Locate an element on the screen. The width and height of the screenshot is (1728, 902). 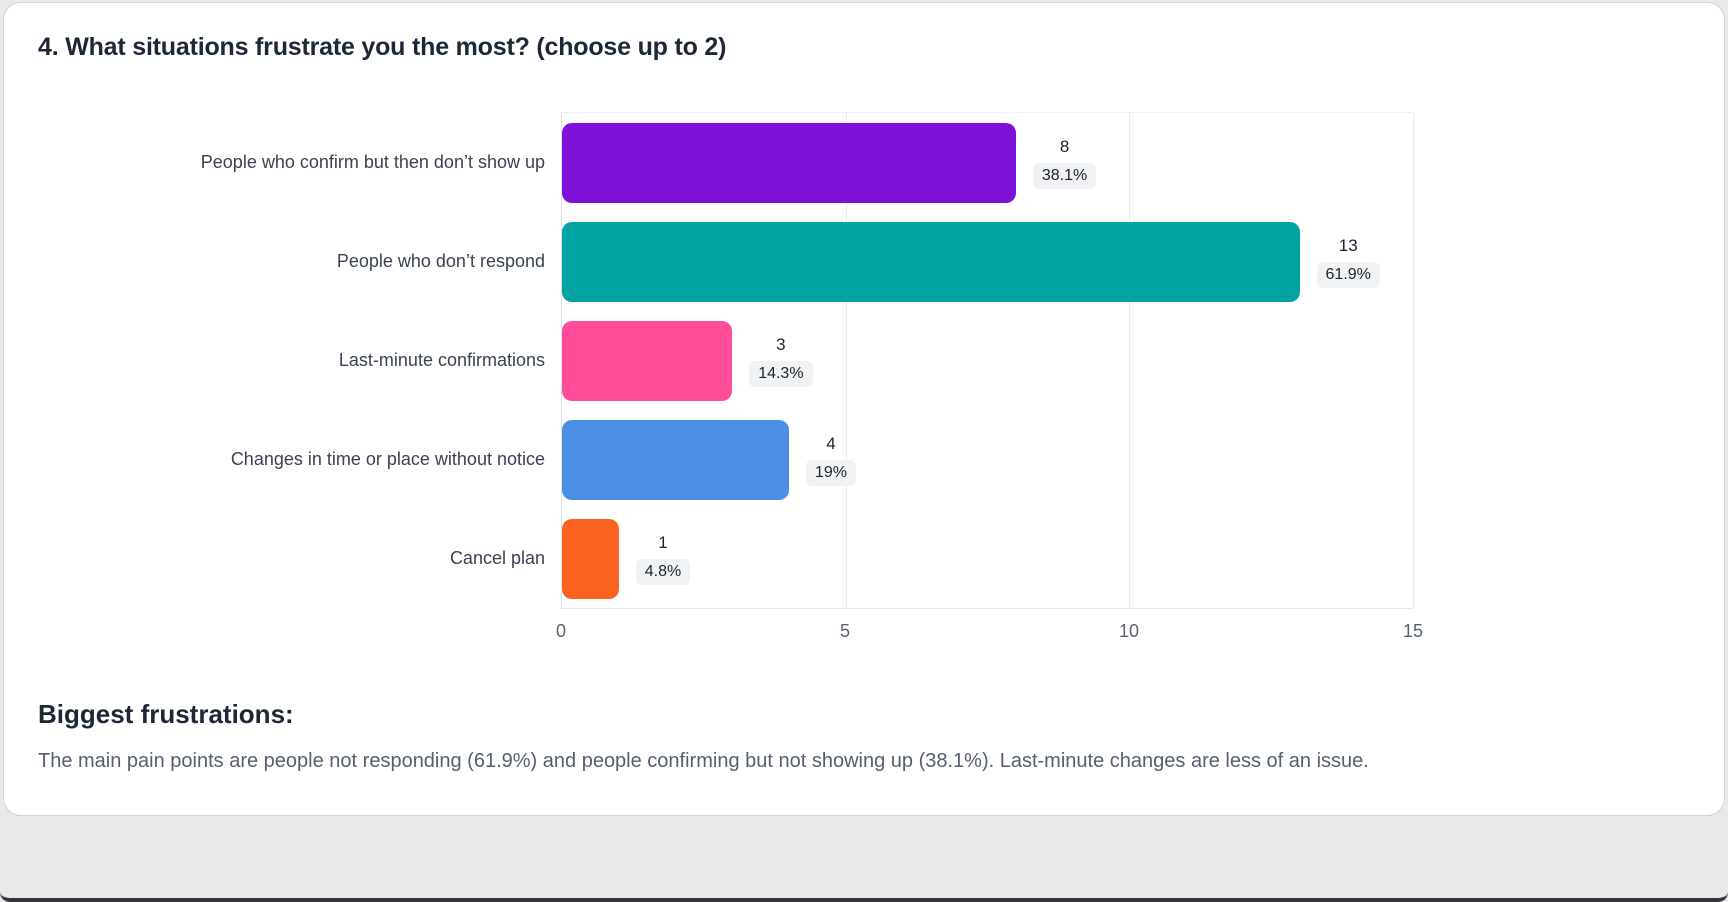
x-tick-label: 0 is located at coordinates (561, 631).